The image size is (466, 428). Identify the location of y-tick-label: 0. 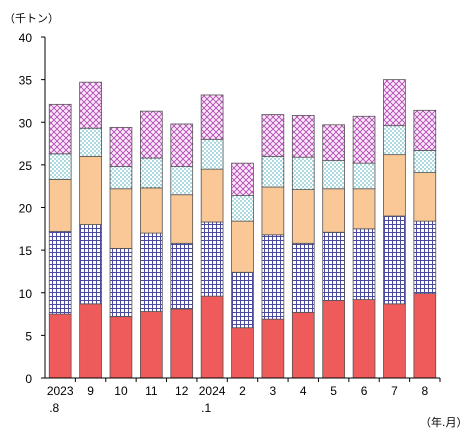
(28, 379).